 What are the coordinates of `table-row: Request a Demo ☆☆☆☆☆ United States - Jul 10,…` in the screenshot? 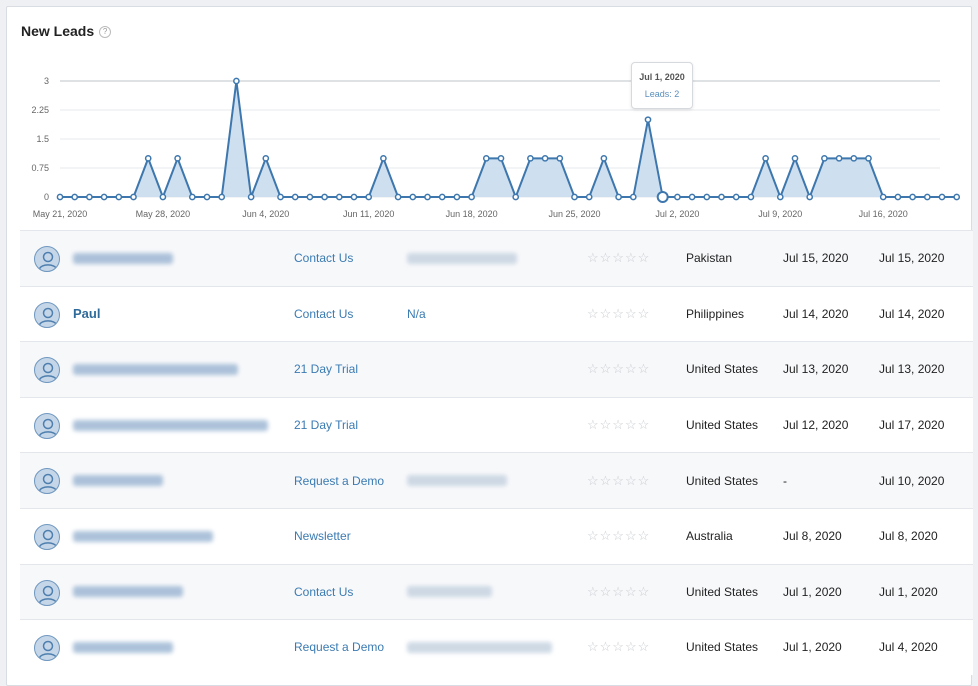 It's located at (496, 480).